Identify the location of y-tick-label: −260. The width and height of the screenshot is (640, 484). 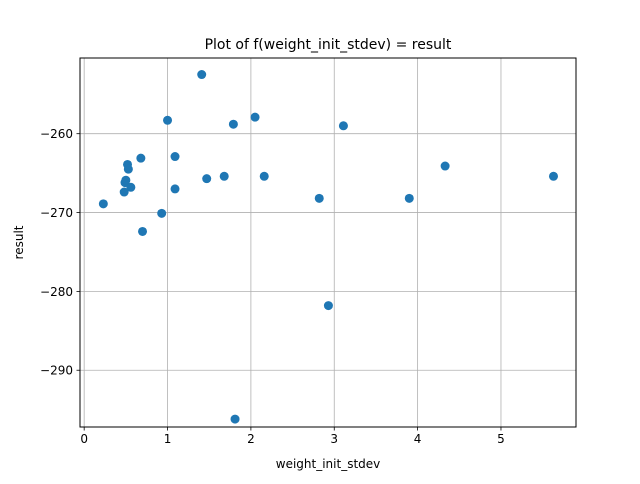
(56, 134).